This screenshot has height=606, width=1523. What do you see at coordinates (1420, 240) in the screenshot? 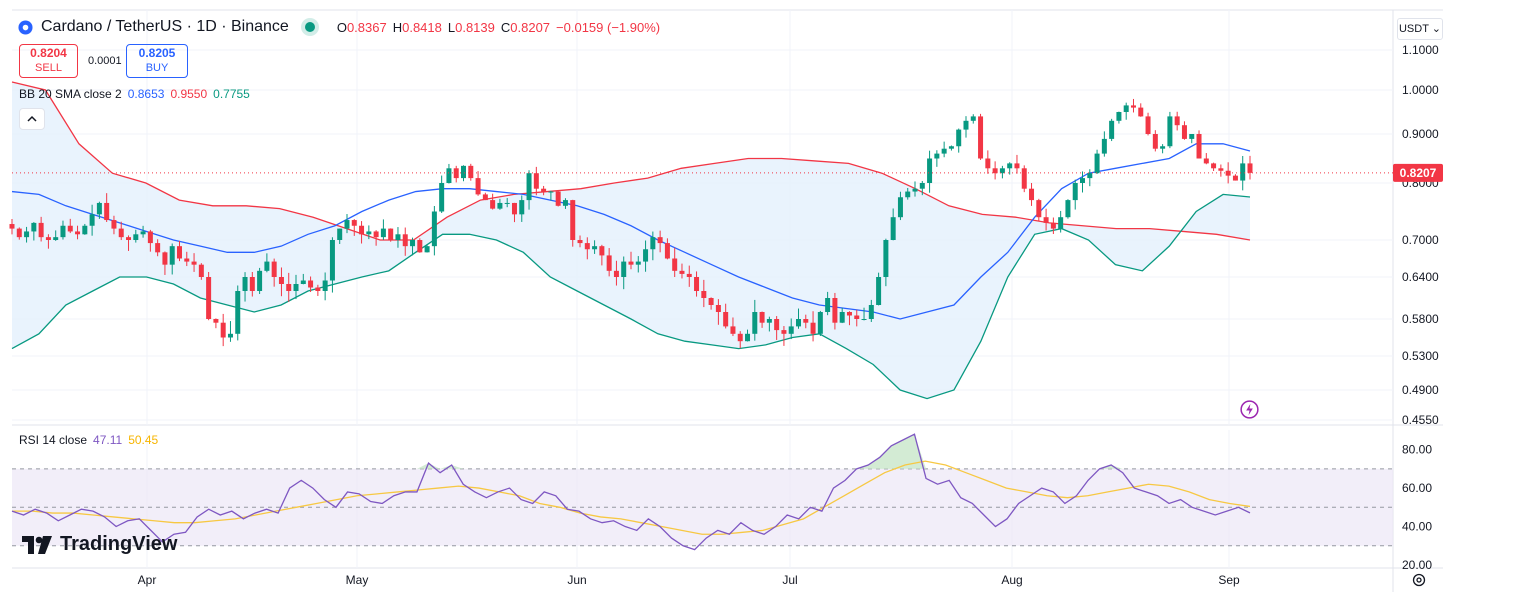
I see `price-tick-label: 0.7000` at bounding box center [1420, 240].